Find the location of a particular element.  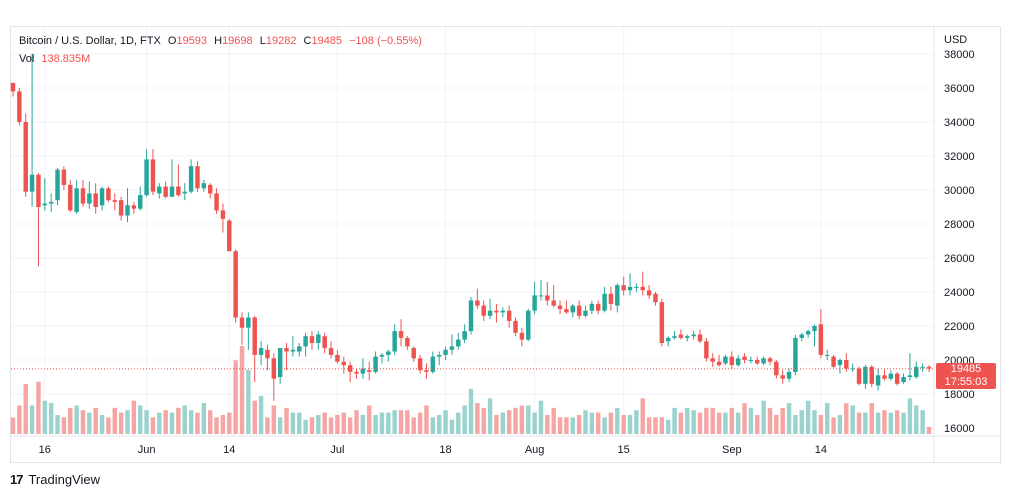

y-tick-label: 16000 is located at coordinates (959, 429).